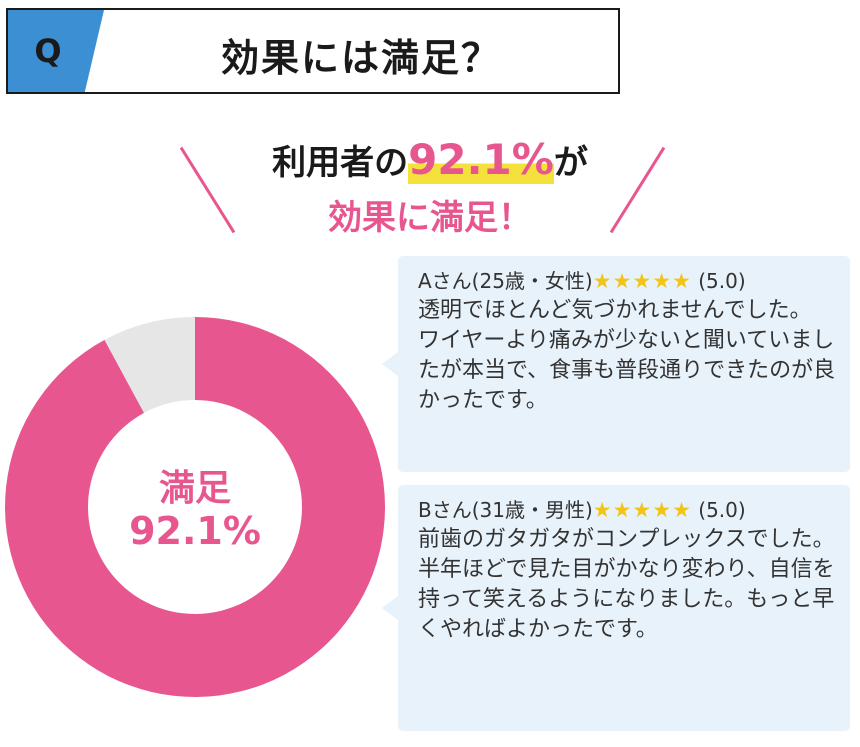 This screenshot has width=860, height=747. Describe the element at coordinates (430, 218) in the screenshot. I see `headline-line-2: 効果に満足！` at that location.